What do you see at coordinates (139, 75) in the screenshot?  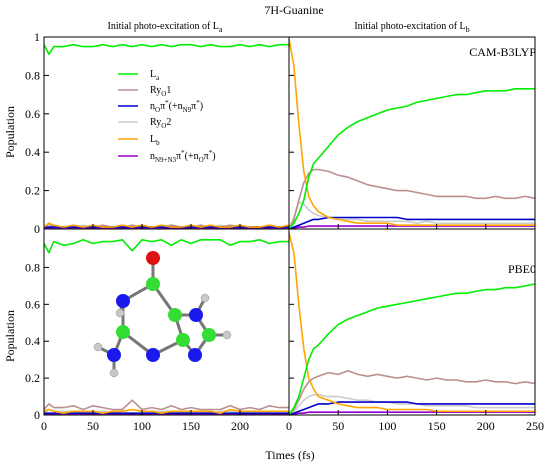 I see `legend-item-la: La` at bounding box center [139, 75].